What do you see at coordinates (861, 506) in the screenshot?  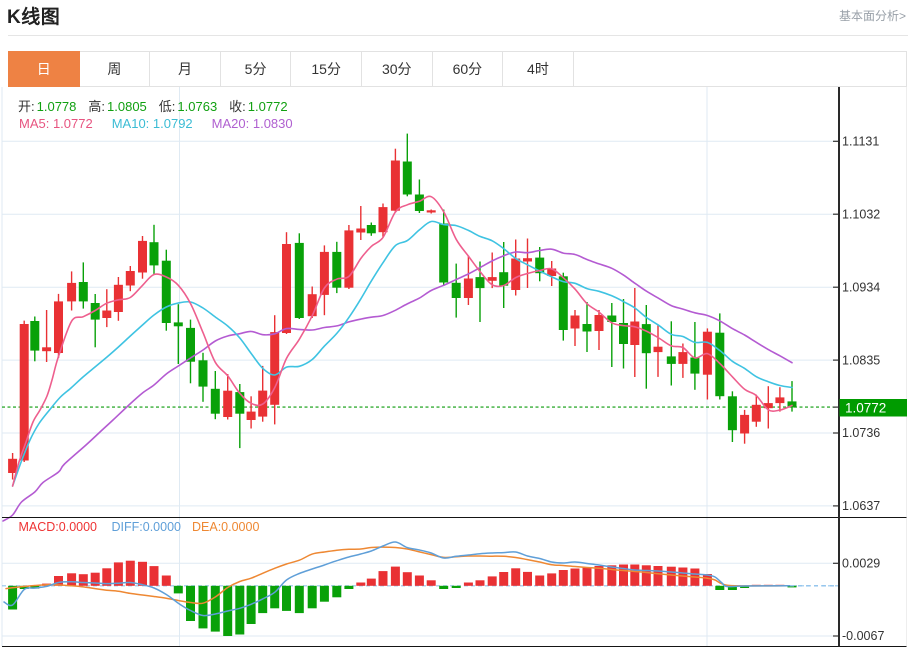 I see `svg-text: 1.0637` at bounding box center [861, 506].